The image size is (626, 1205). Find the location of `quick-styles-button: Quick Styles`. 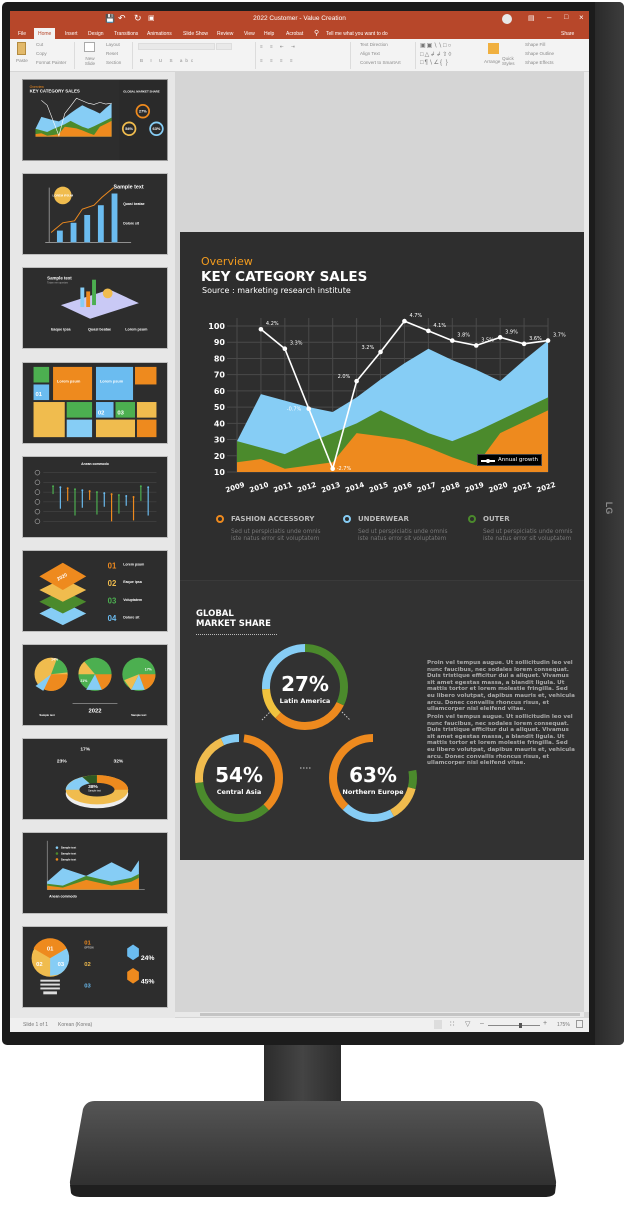

quick-styles-button: Quick Styles is located at coordinates (508, 61).